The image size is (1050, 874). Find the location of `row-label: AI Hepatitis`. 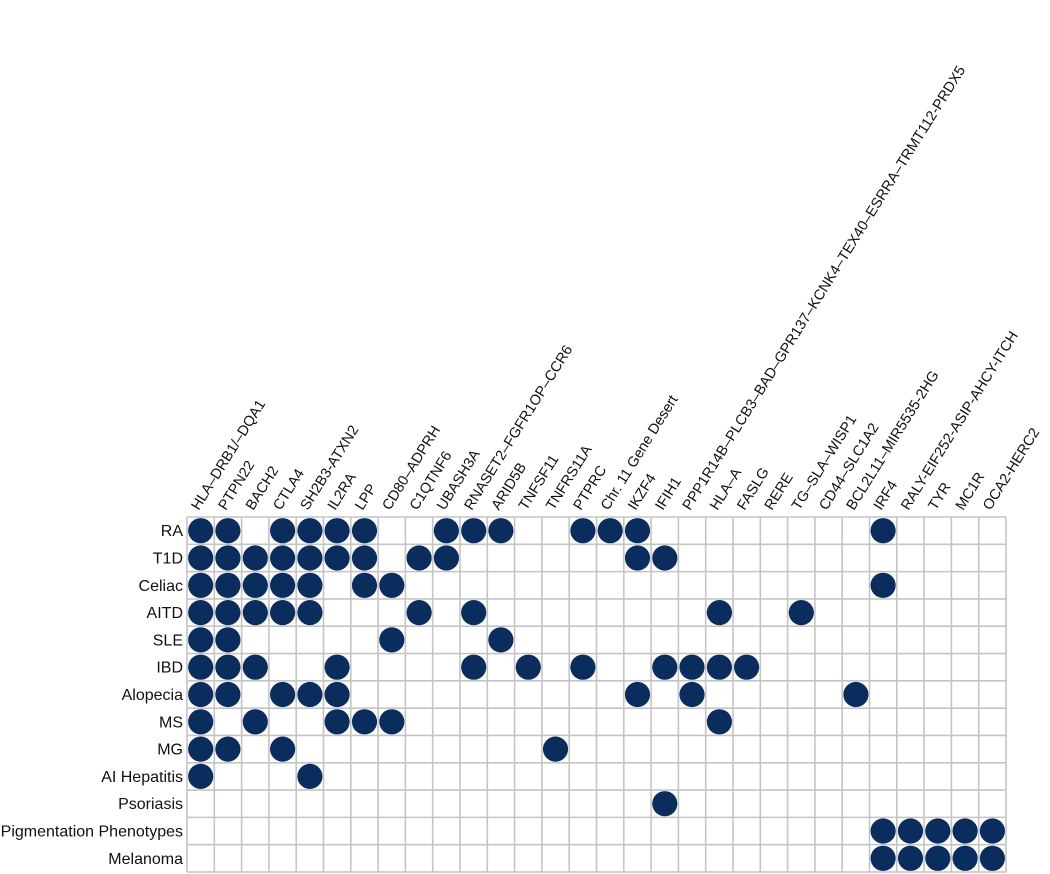

row-label: AI Hepatitis is located at coordinates (142, 777).